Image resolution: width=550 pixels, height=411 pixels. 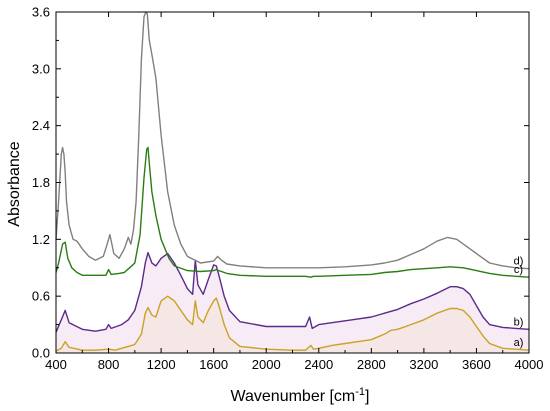 I want to click on x-tick-label: 800, so click(x=109, y=364).